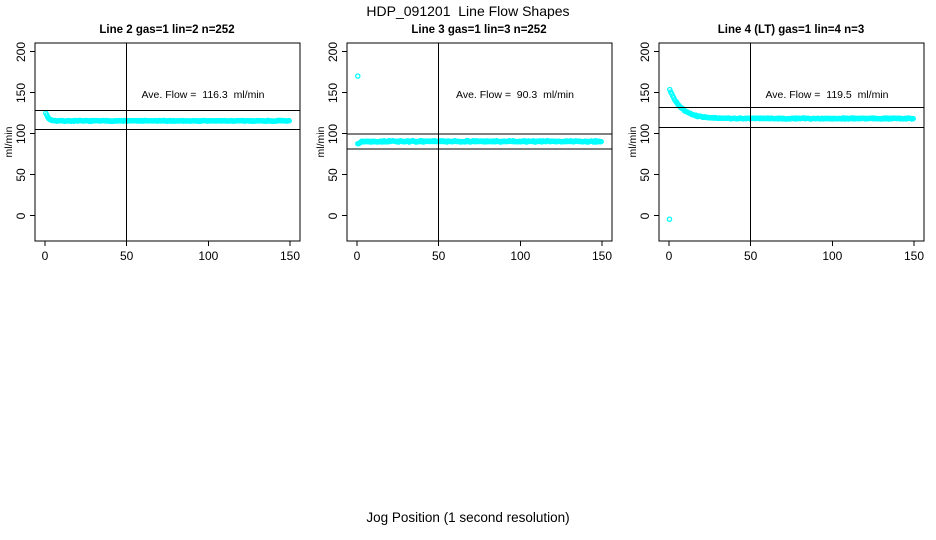 The height and width of the screenshot is (540, 936). I want to click on panel-title: Line 2 gas=1 lin=2 n=252, so click(167, 30).